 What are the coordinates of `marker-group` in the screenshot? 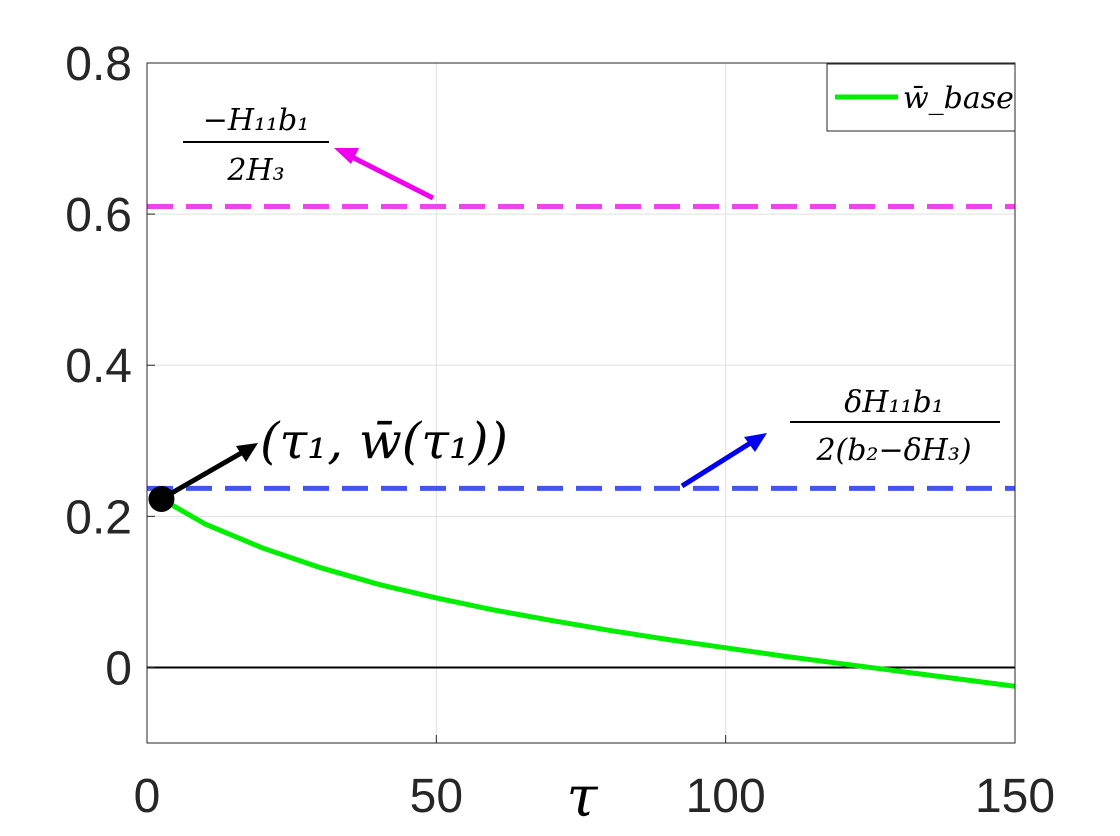 It's located at (161, 498).